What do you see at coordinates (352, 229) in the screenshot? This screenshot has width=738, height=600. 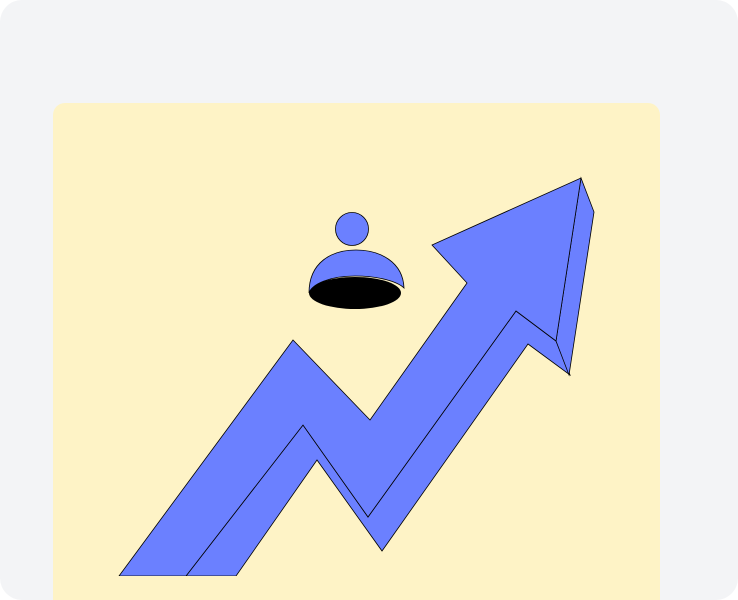 I see `person-head-icon` at bounding box center [352, 229].